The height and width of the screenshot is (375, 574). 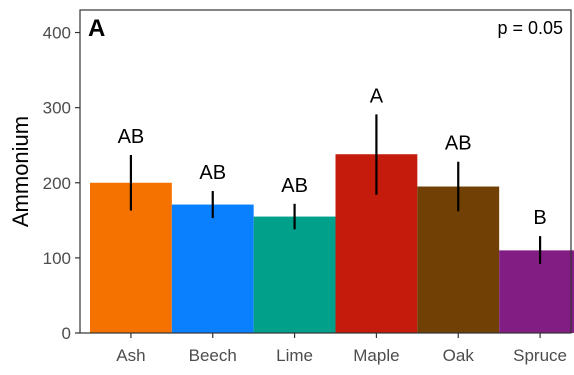 What do you see at coordinates (459, 355) in the screenshot?
I see `x-tick-label-oak: Oak` at bounding box center [459, 355].